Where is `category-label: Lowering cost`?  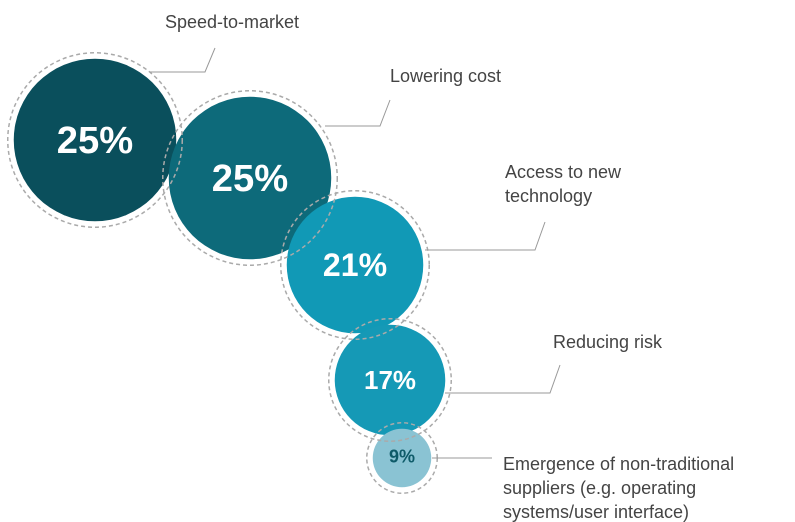 category-label: Lowering cost is located at coordinates (446, 76).